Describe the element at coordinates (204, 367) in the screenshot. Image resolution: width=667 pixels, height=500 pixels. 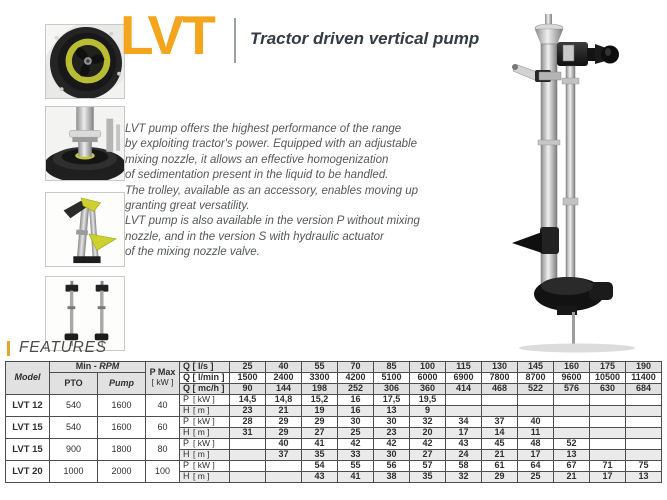
I see `q-ls-label: Q [ l/s ]` at that location.